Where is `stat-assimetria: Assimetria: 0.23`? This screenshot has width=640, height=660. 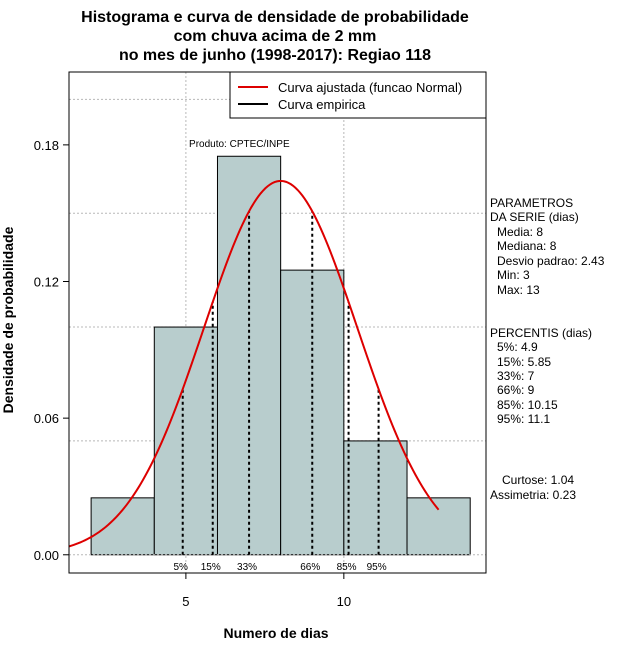 stat-assimetria: Assimetria: 0.23 is located at coordinates (533, 495).